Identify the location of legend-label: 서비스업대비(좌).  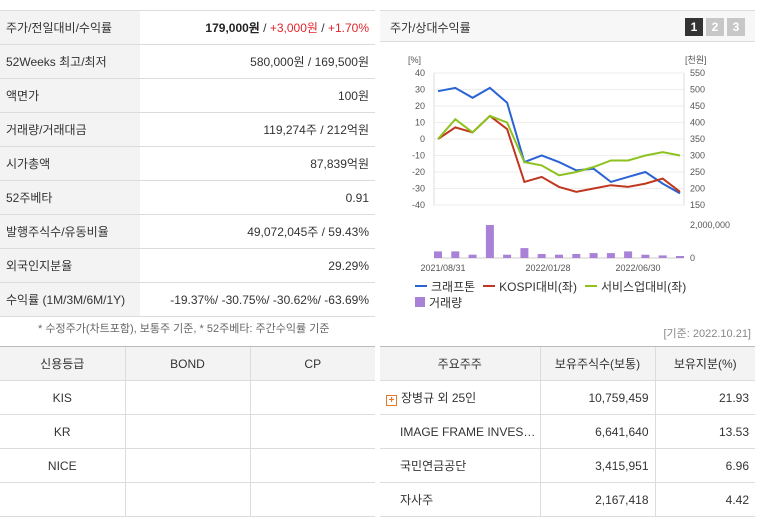
(643, 286).